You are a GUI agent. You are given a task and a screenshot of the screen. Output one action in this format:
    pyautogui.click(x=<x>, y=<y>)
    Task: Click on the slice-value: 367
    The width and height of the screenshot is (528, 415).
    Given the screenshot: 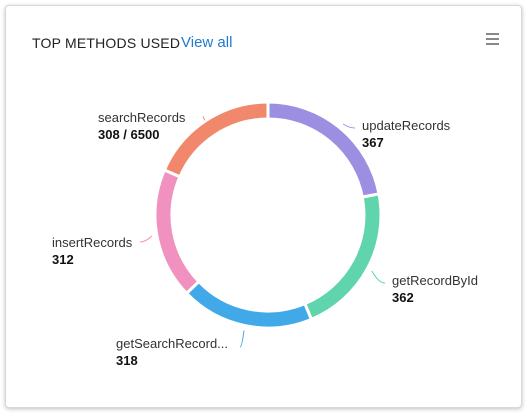 What is the action you would take?
    pyautogui.click(x=373, y=142)
    